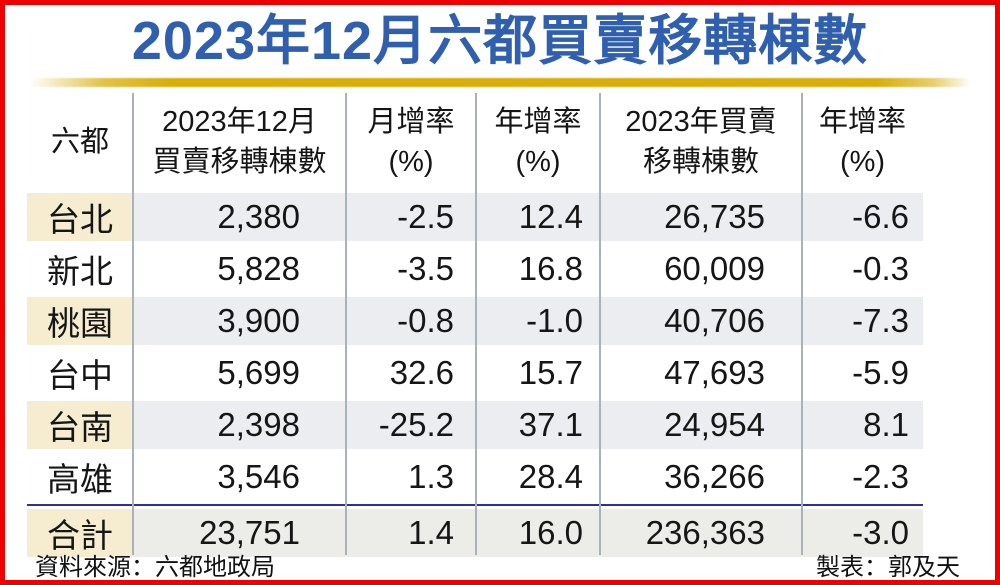 Image resolution: width=1000 pixels, height=585 pixels. What do you see at coordinates (411, 477) in the screenshot?
I see `mom-cell: 1.3` at bounding box center [411, 477].